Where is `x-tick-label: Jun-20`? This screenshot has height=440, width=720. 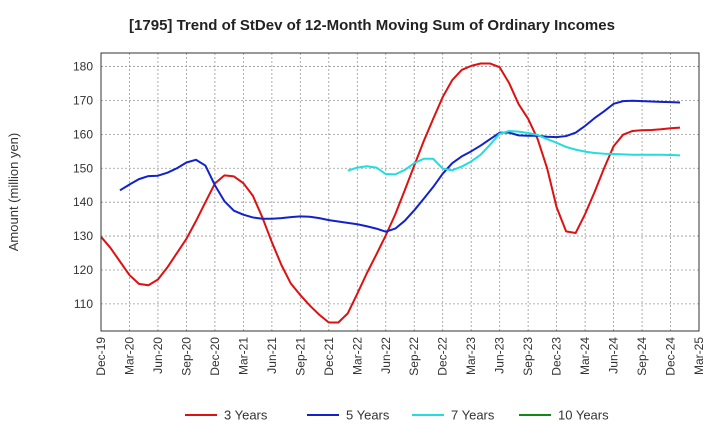 x-tick-label: Jun-20 is located at coordinates (158, 355).